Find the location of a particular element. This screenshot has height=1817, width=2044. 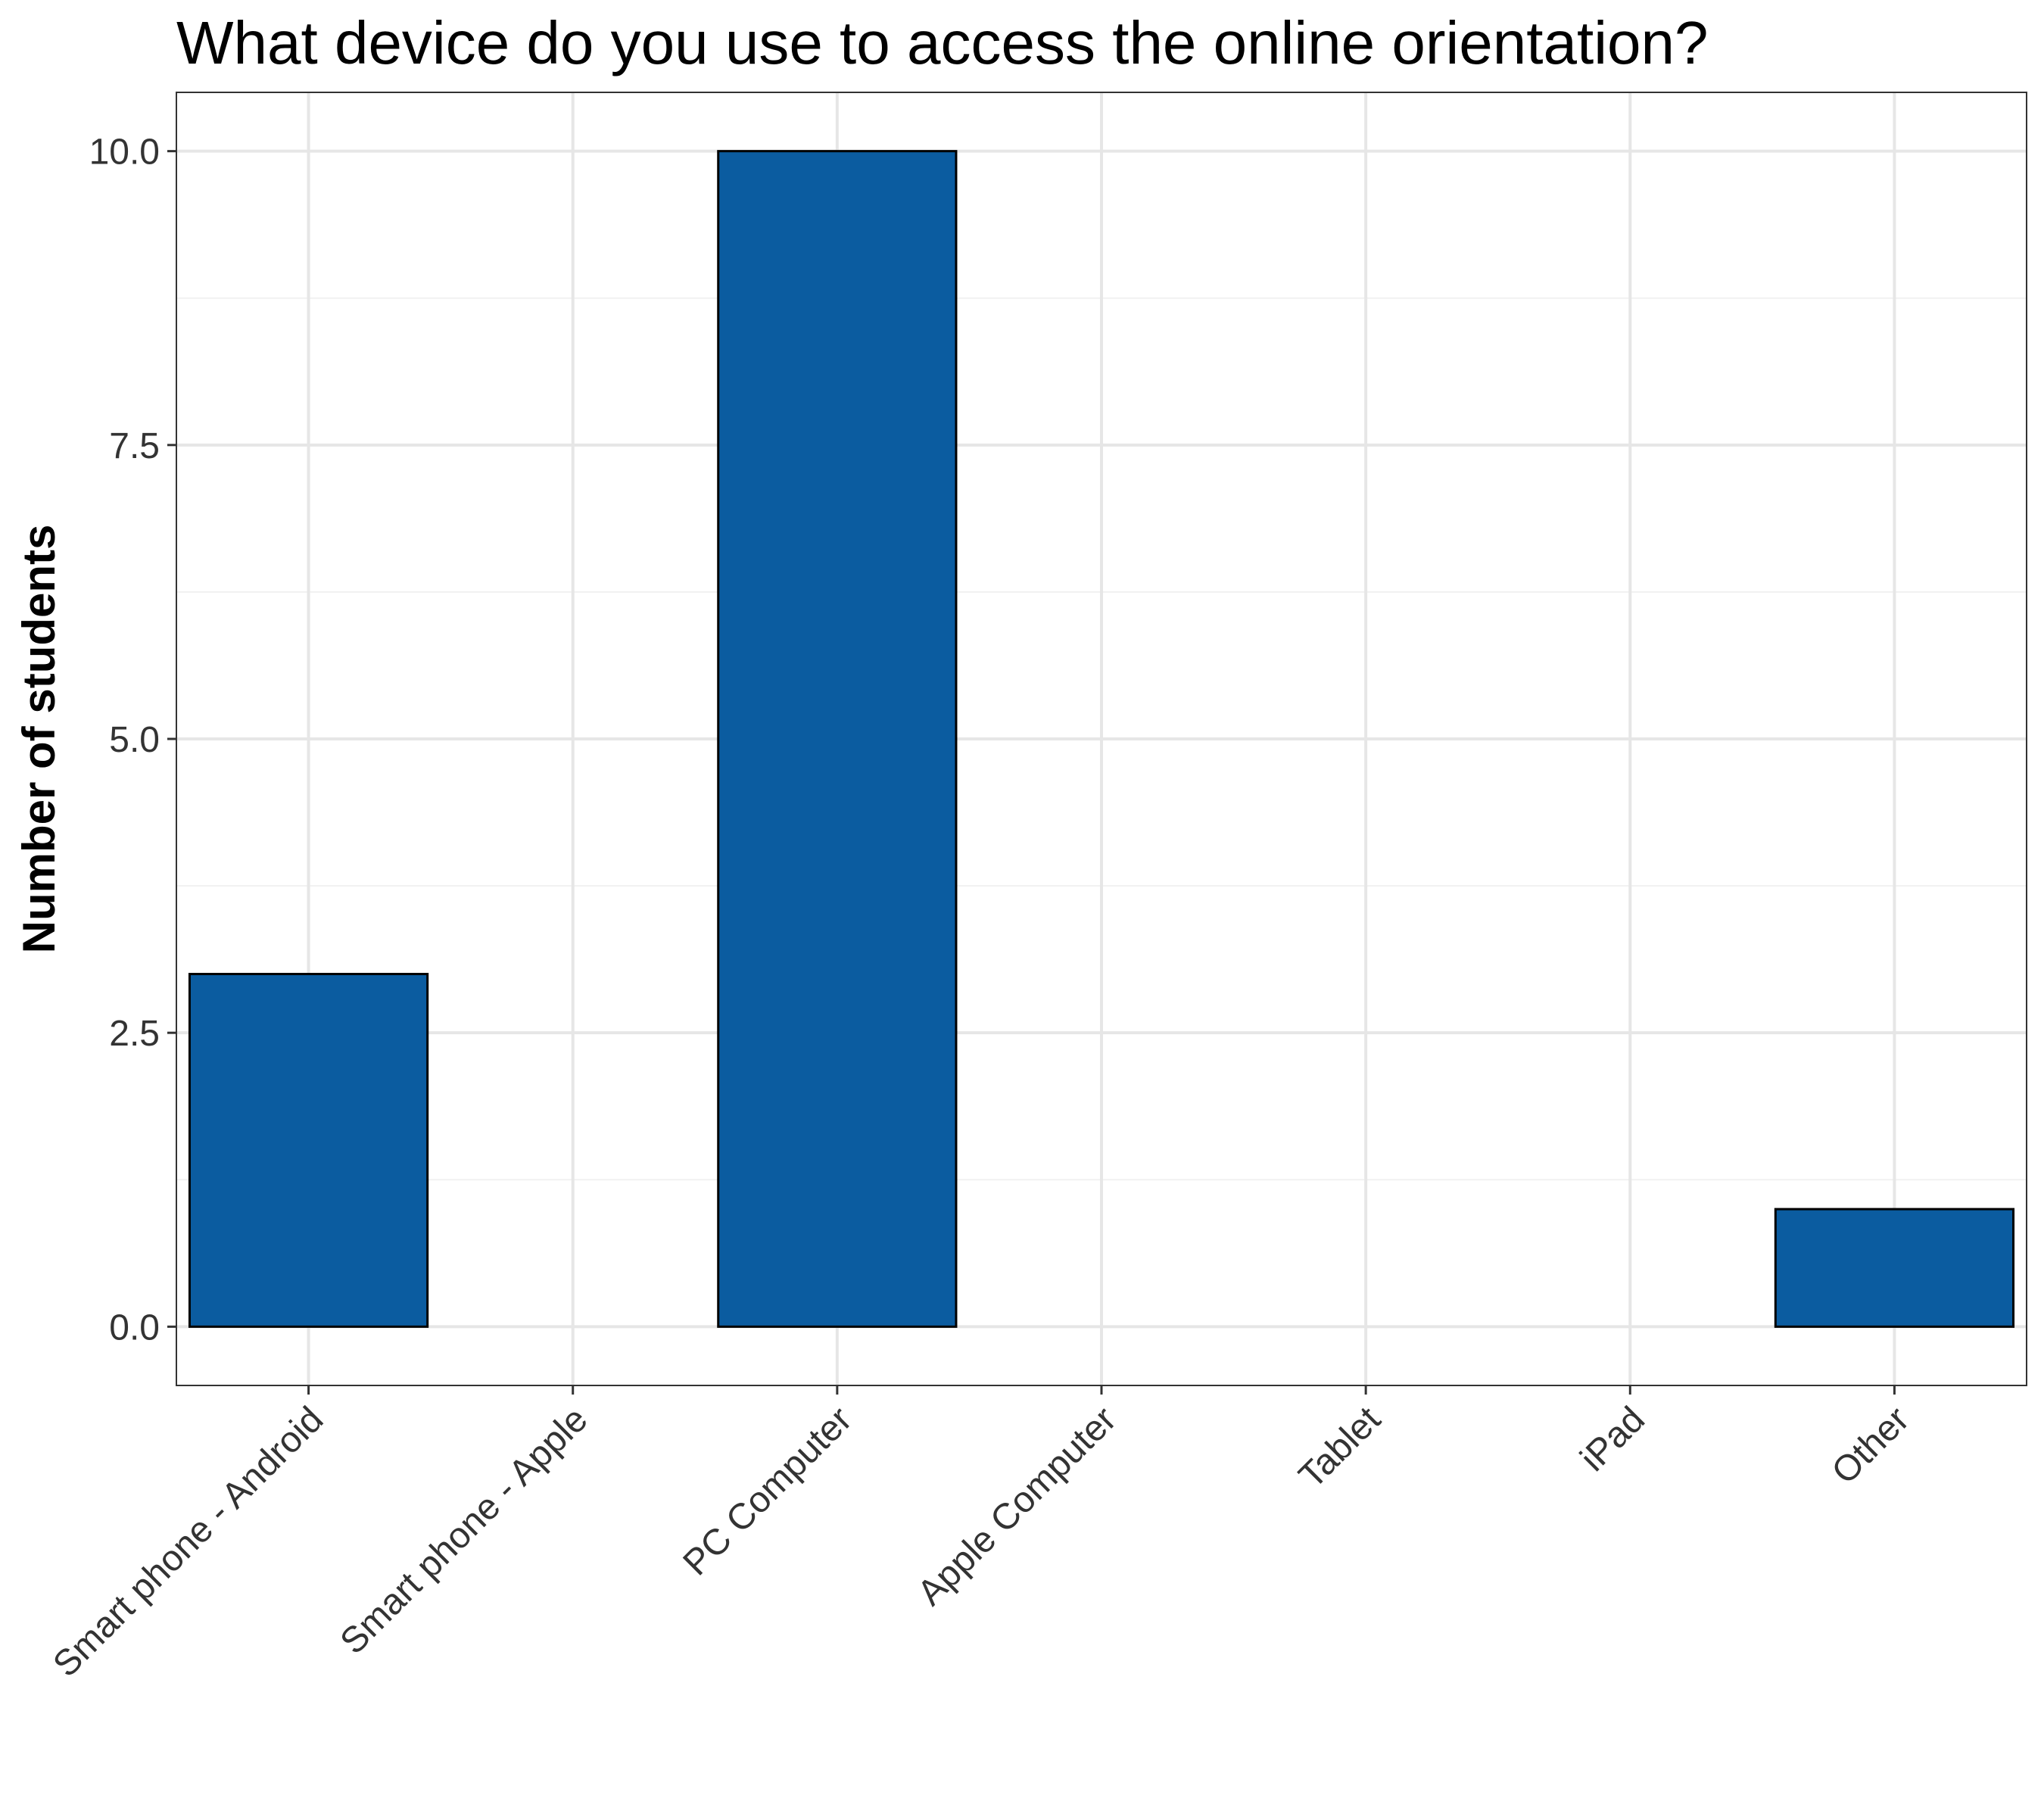

x-tick-label: iPad is located at coordinates (1613, 1439).